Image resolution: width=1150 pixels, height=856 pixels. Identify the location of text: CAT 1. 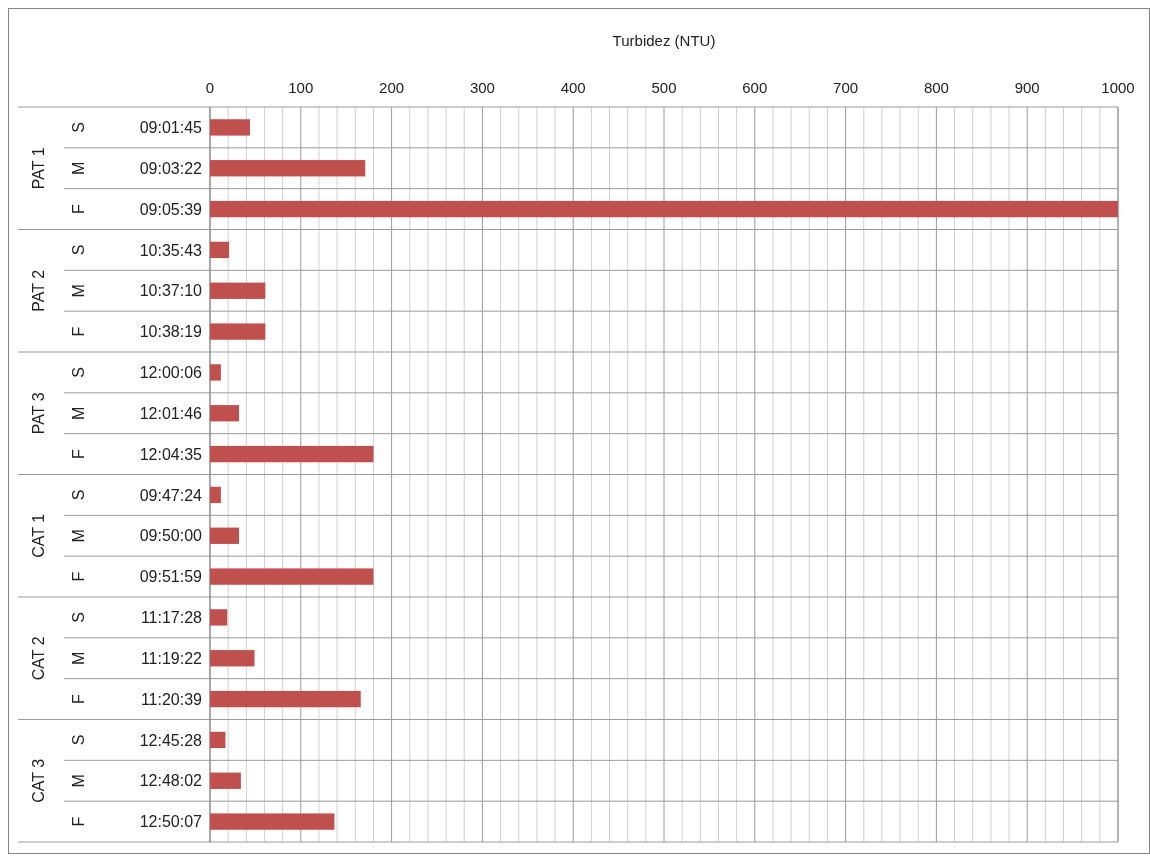
(38, 535).